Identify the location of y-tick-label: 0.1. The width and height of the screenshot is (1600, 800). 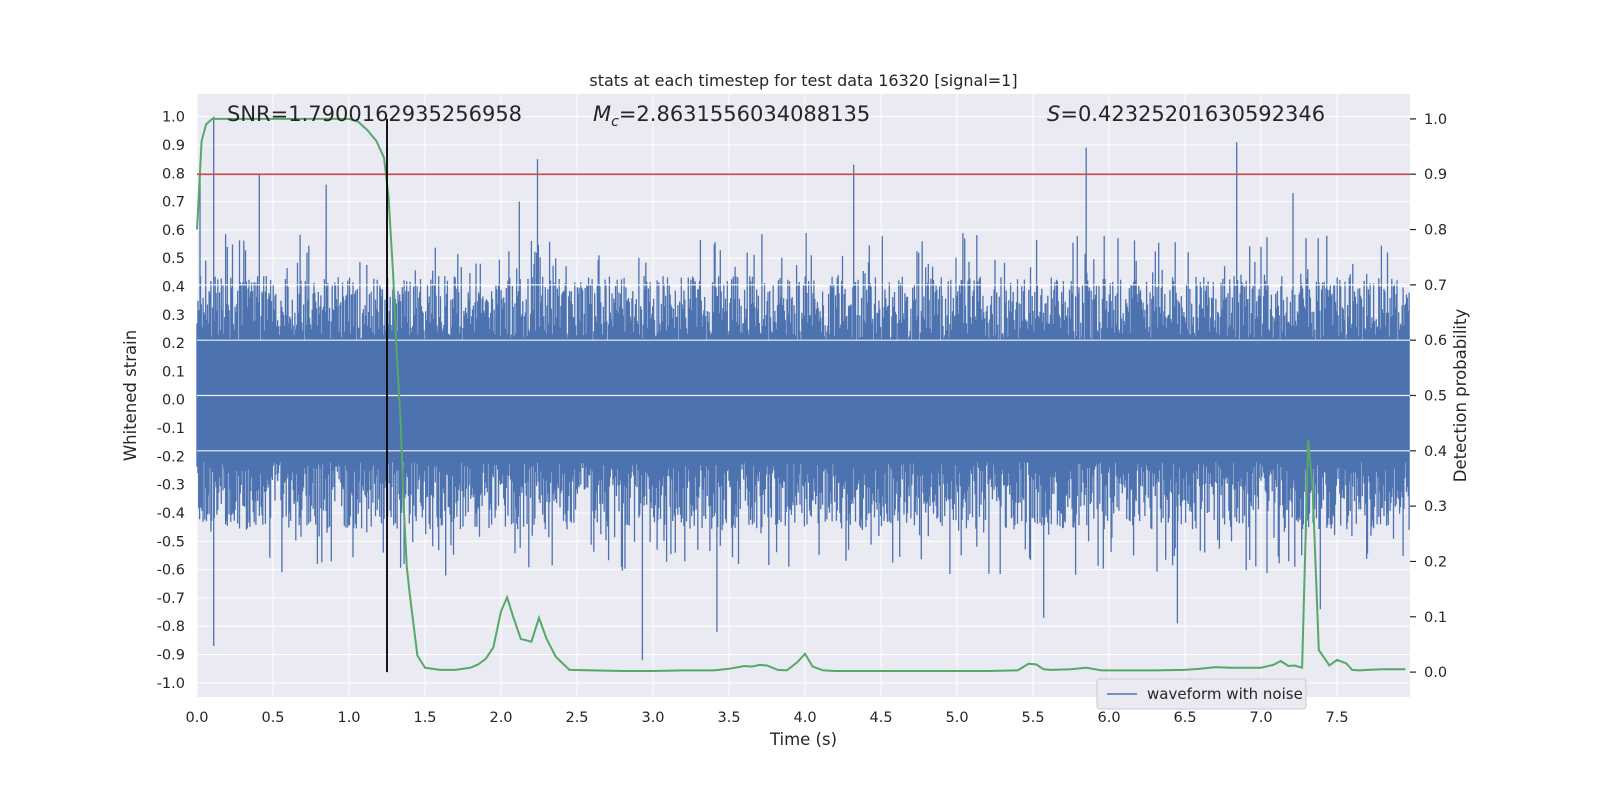
(173, 372).